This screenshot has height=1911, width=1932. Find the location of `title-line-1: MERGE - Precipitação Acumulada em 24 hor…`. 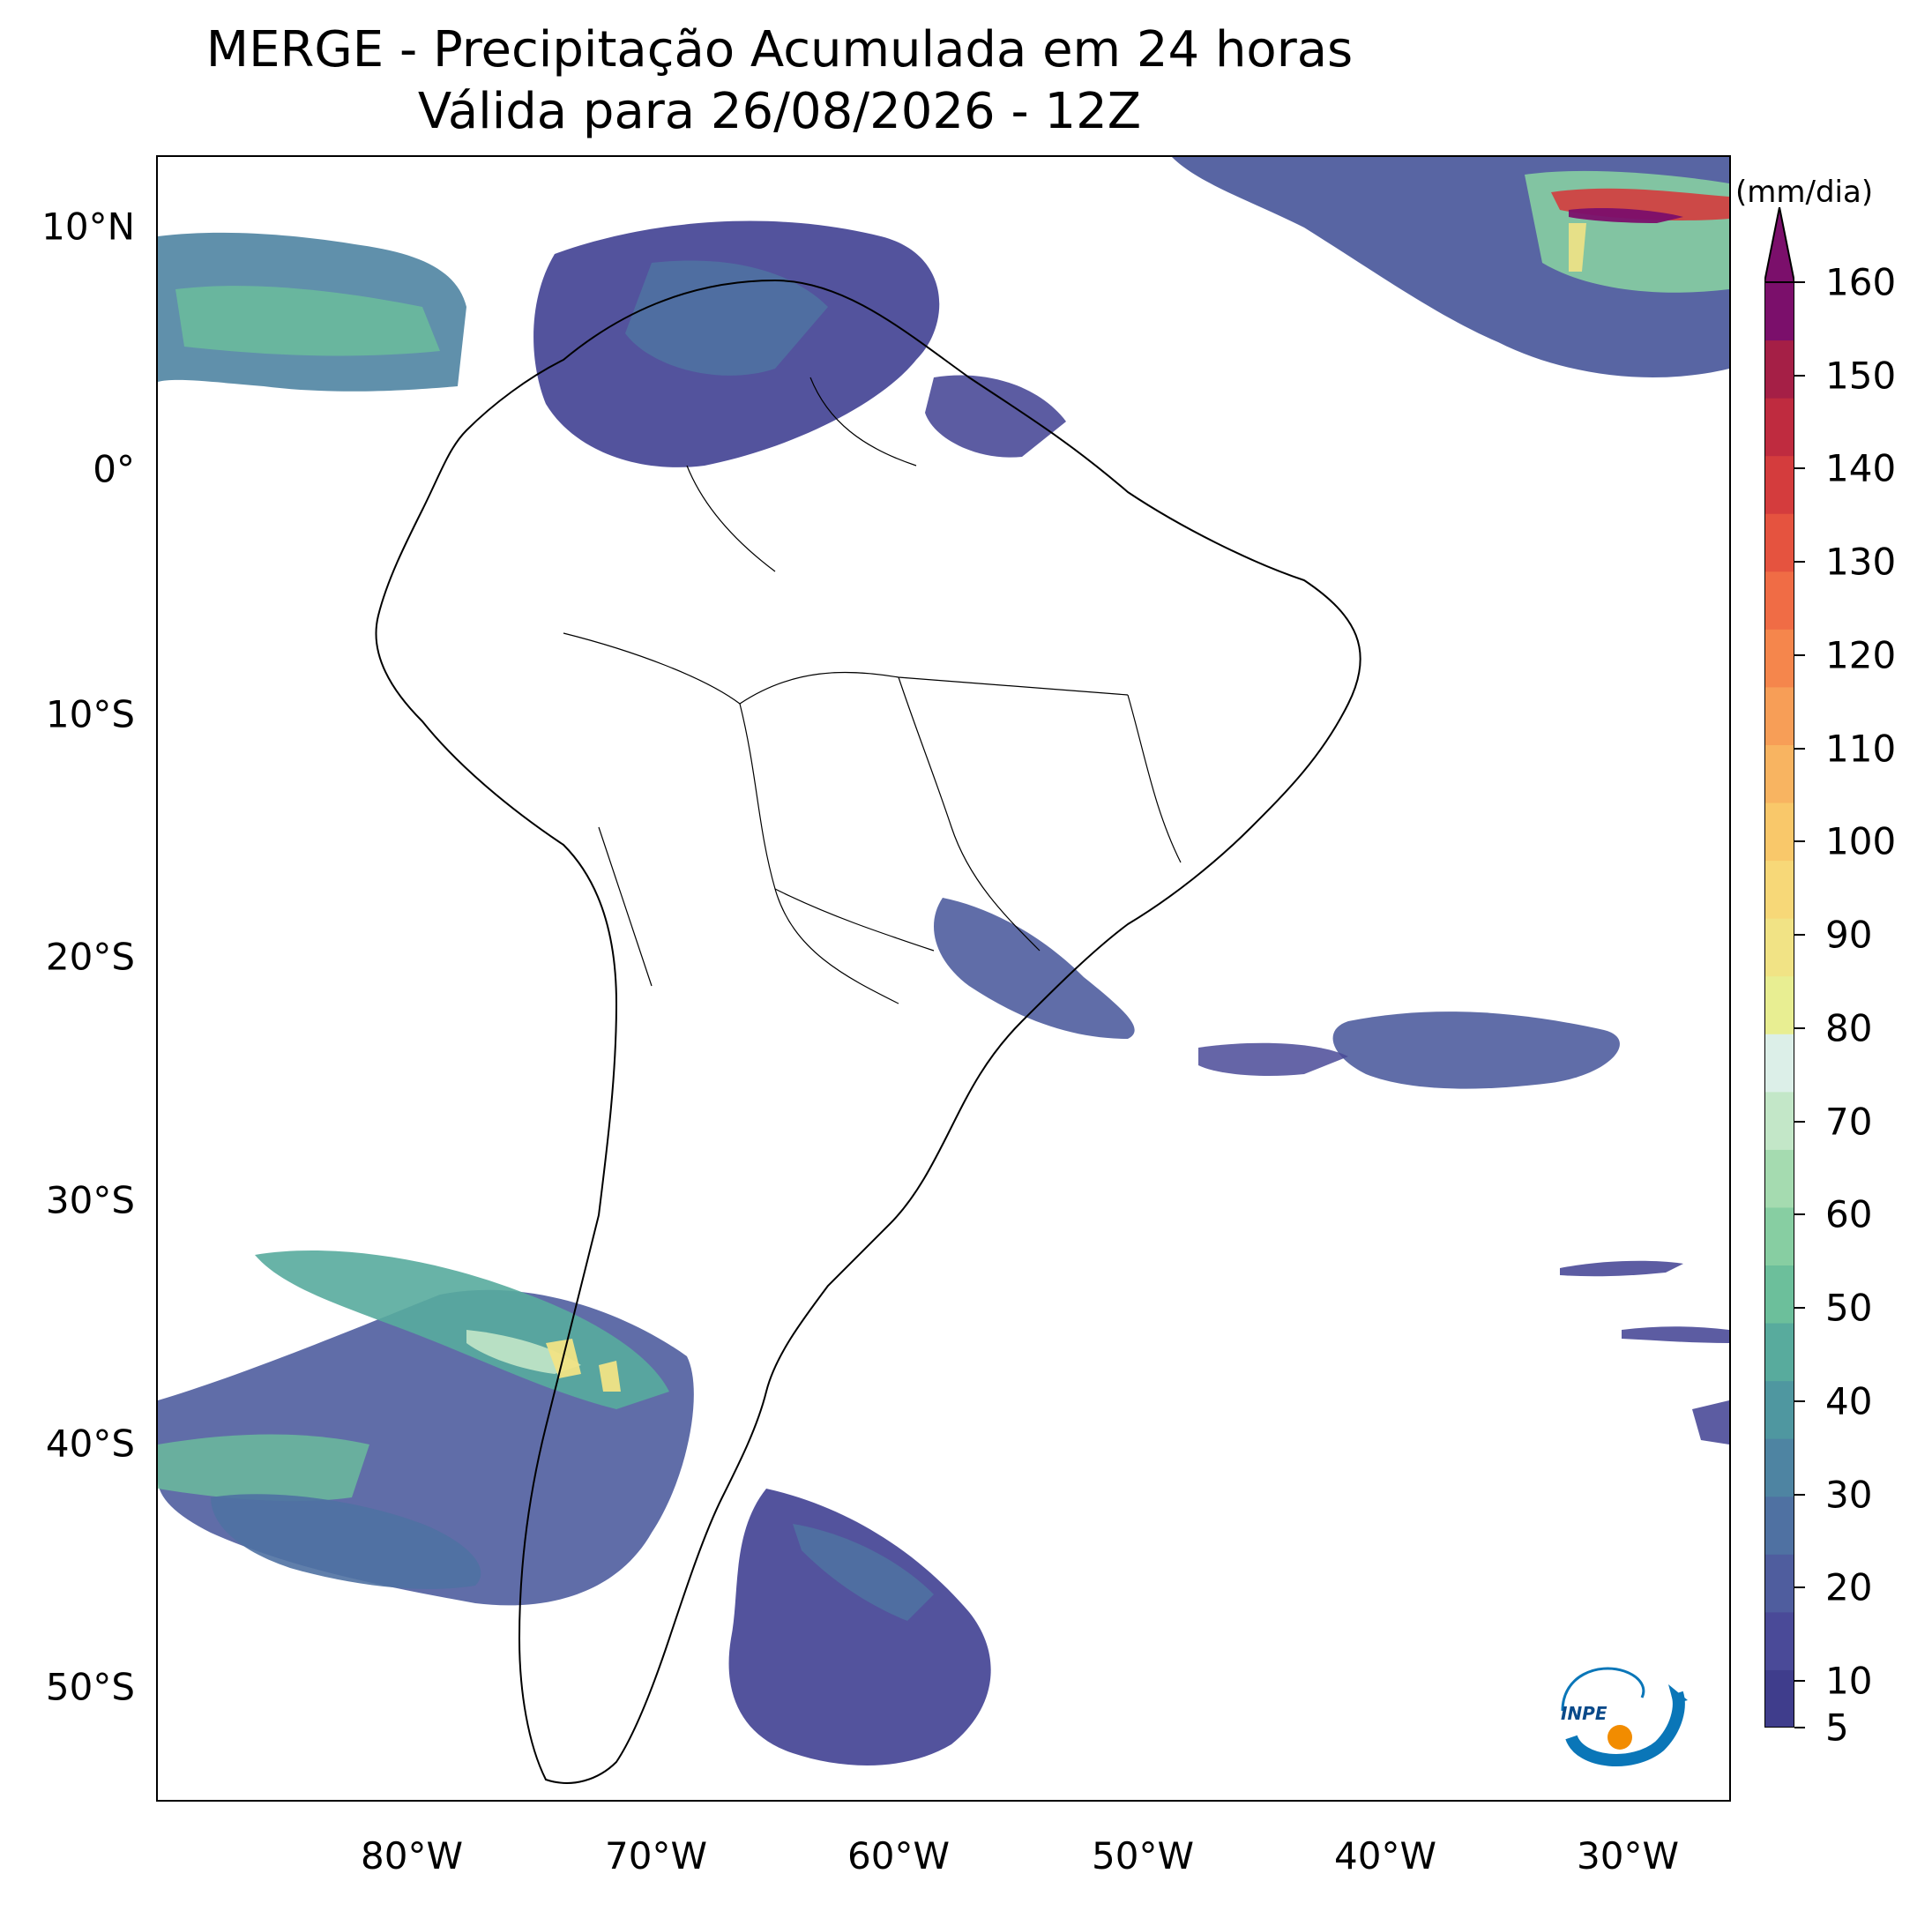

title-line-1: MERGE - Precipitação Acumulada em 24 hor… is located at coordinates (779, 49).